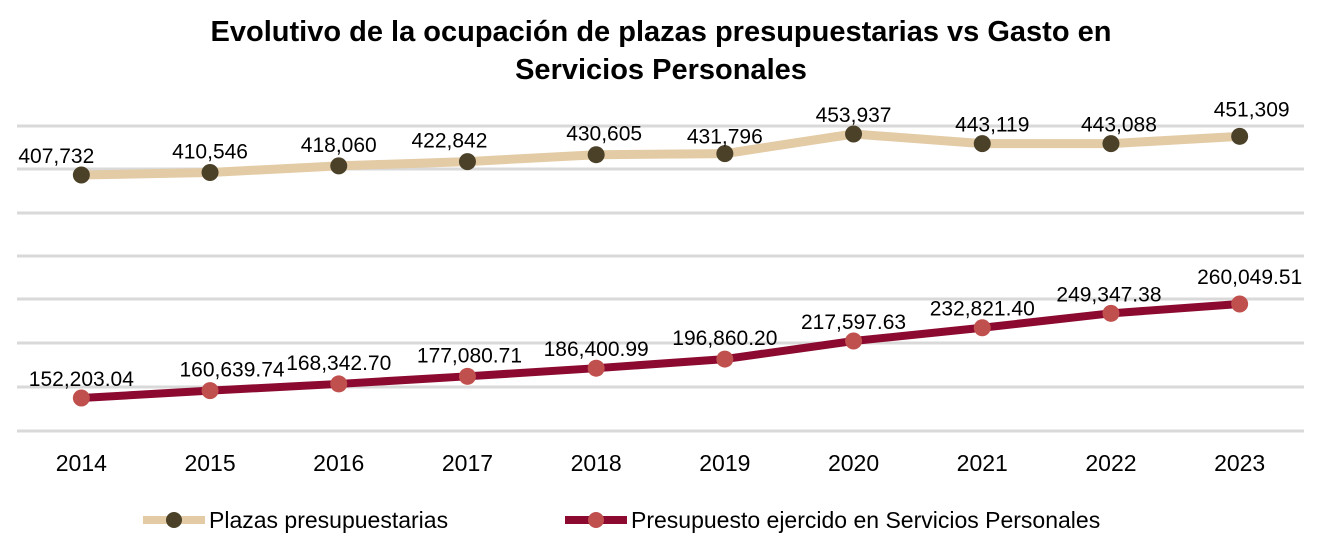 The image size is (1322, 547). I want to click on x-tick-label: 2021, so click(982, 463).